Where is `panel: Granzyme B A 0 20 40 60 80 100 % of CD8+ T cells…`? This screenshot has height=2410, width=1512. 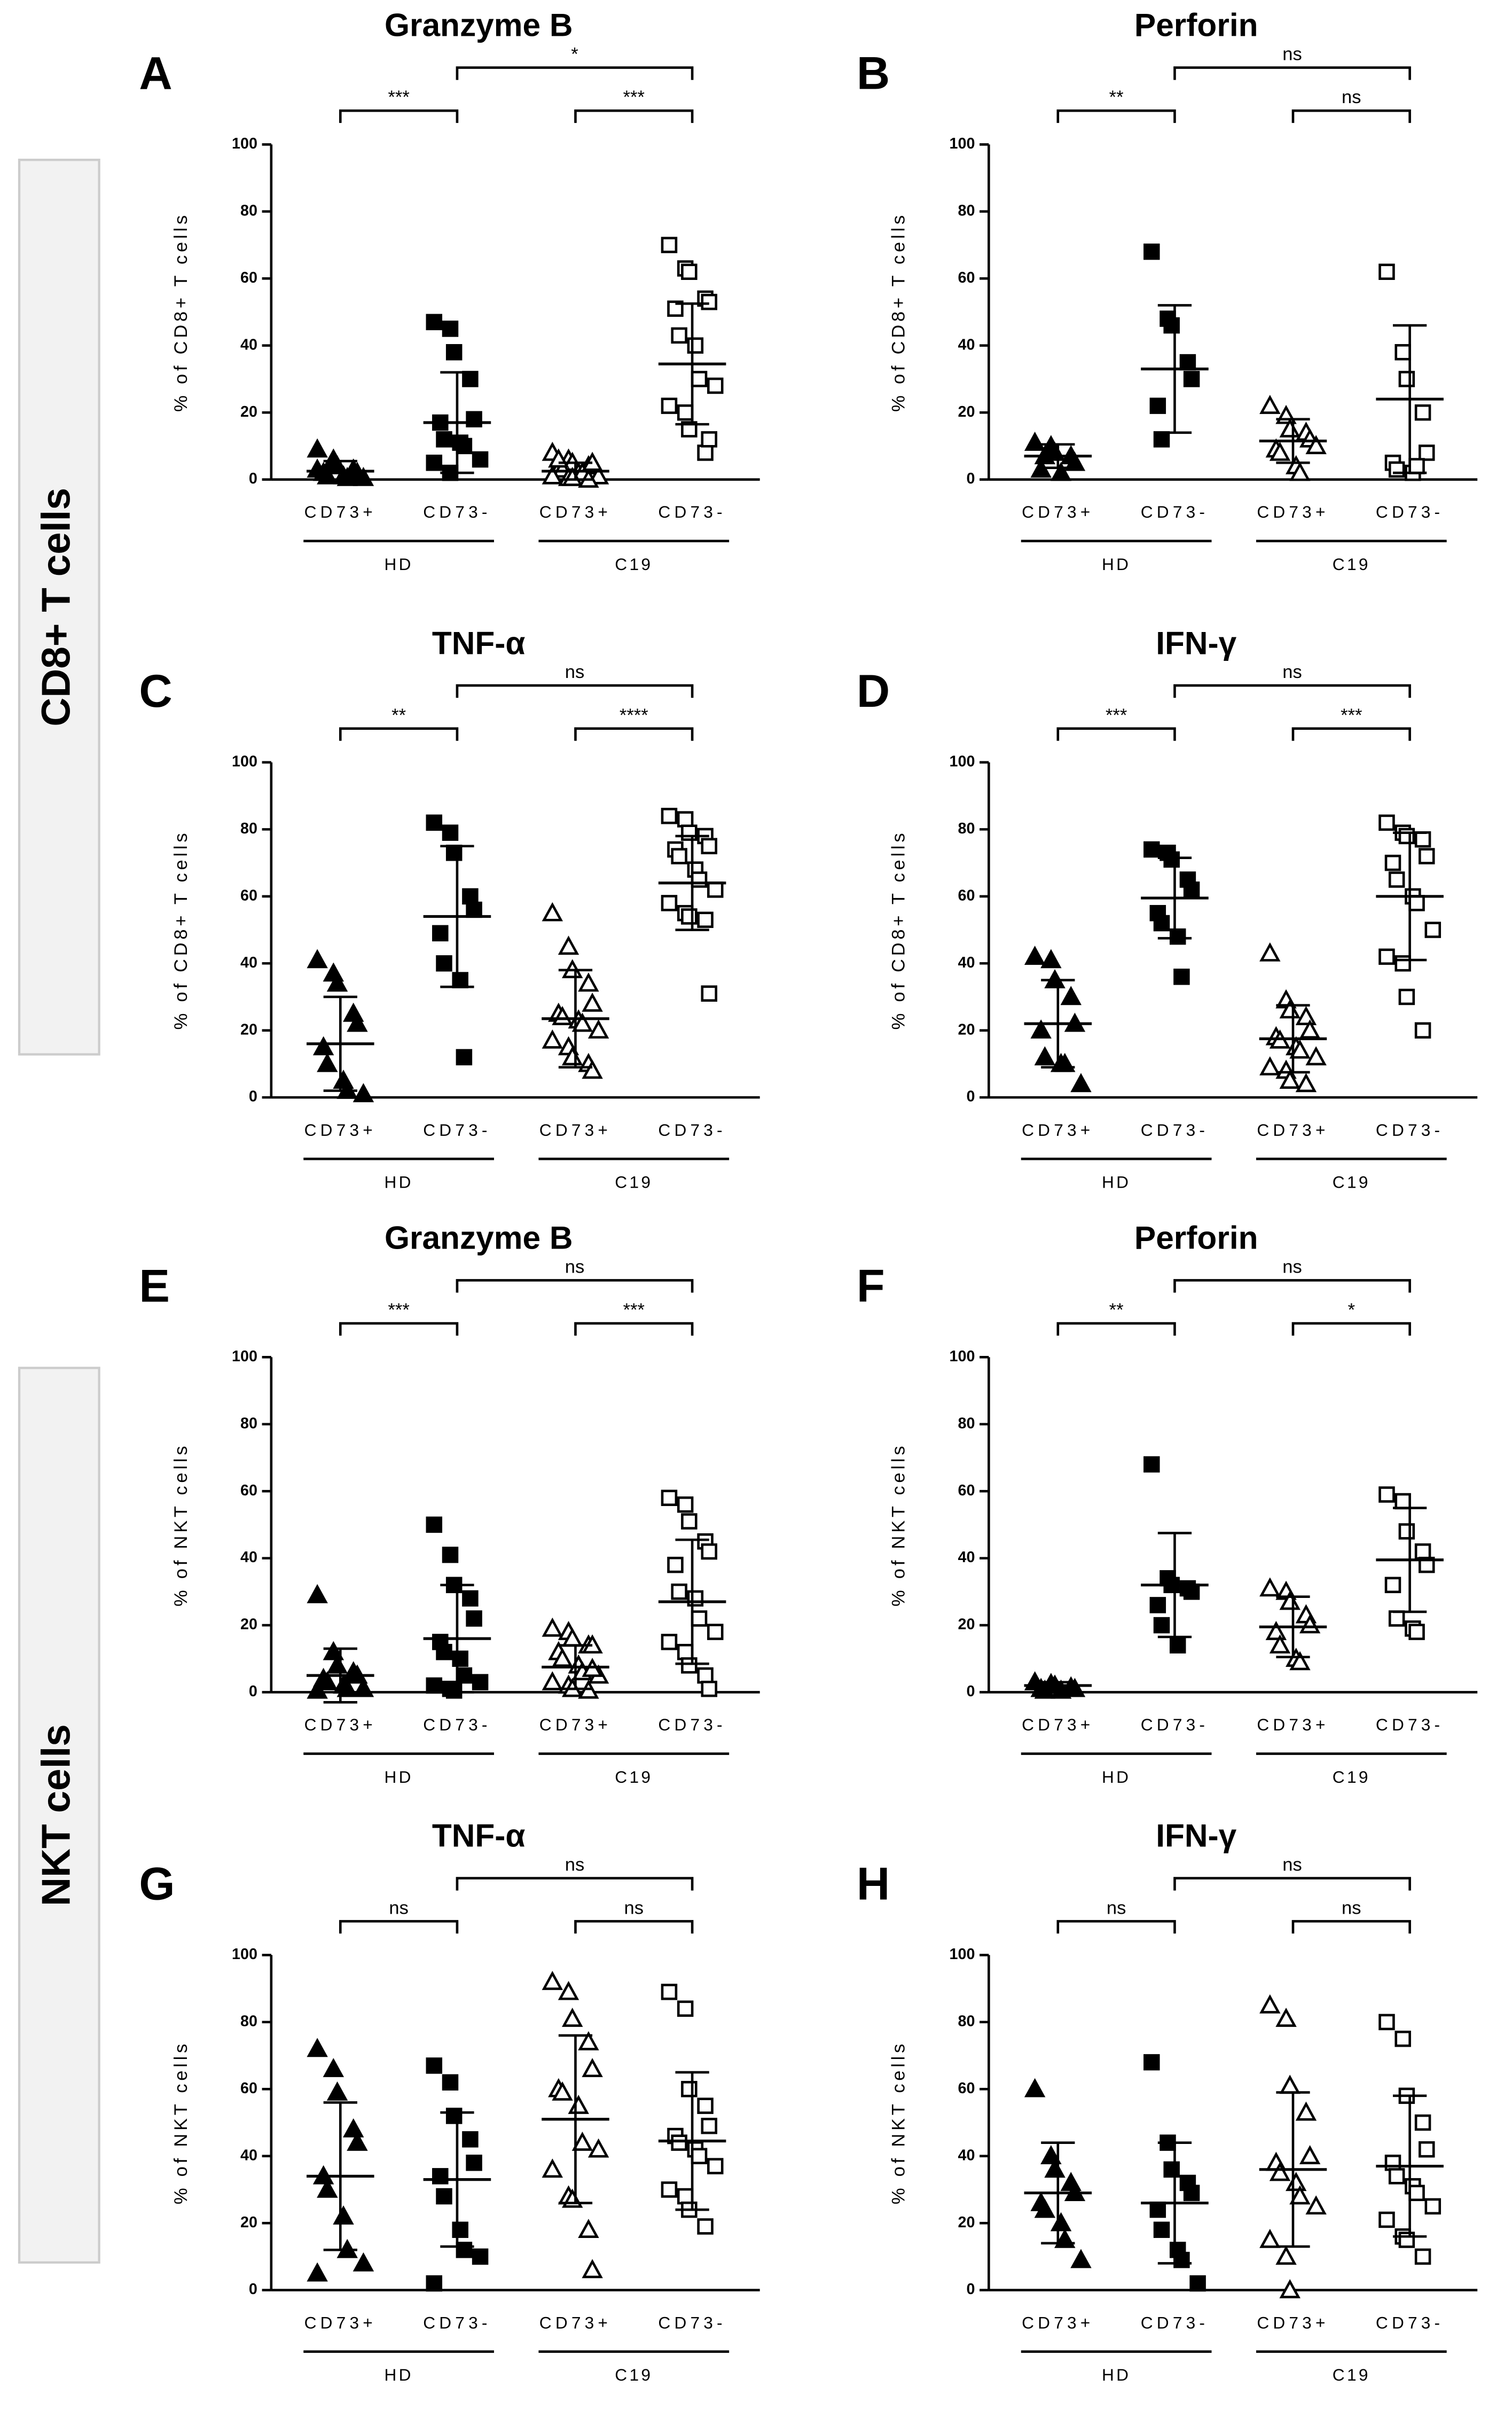
panel: Granzyme B A 0 20 40 60 80 100 % of CD8+ T cells… is located at coordinates (450, 290).